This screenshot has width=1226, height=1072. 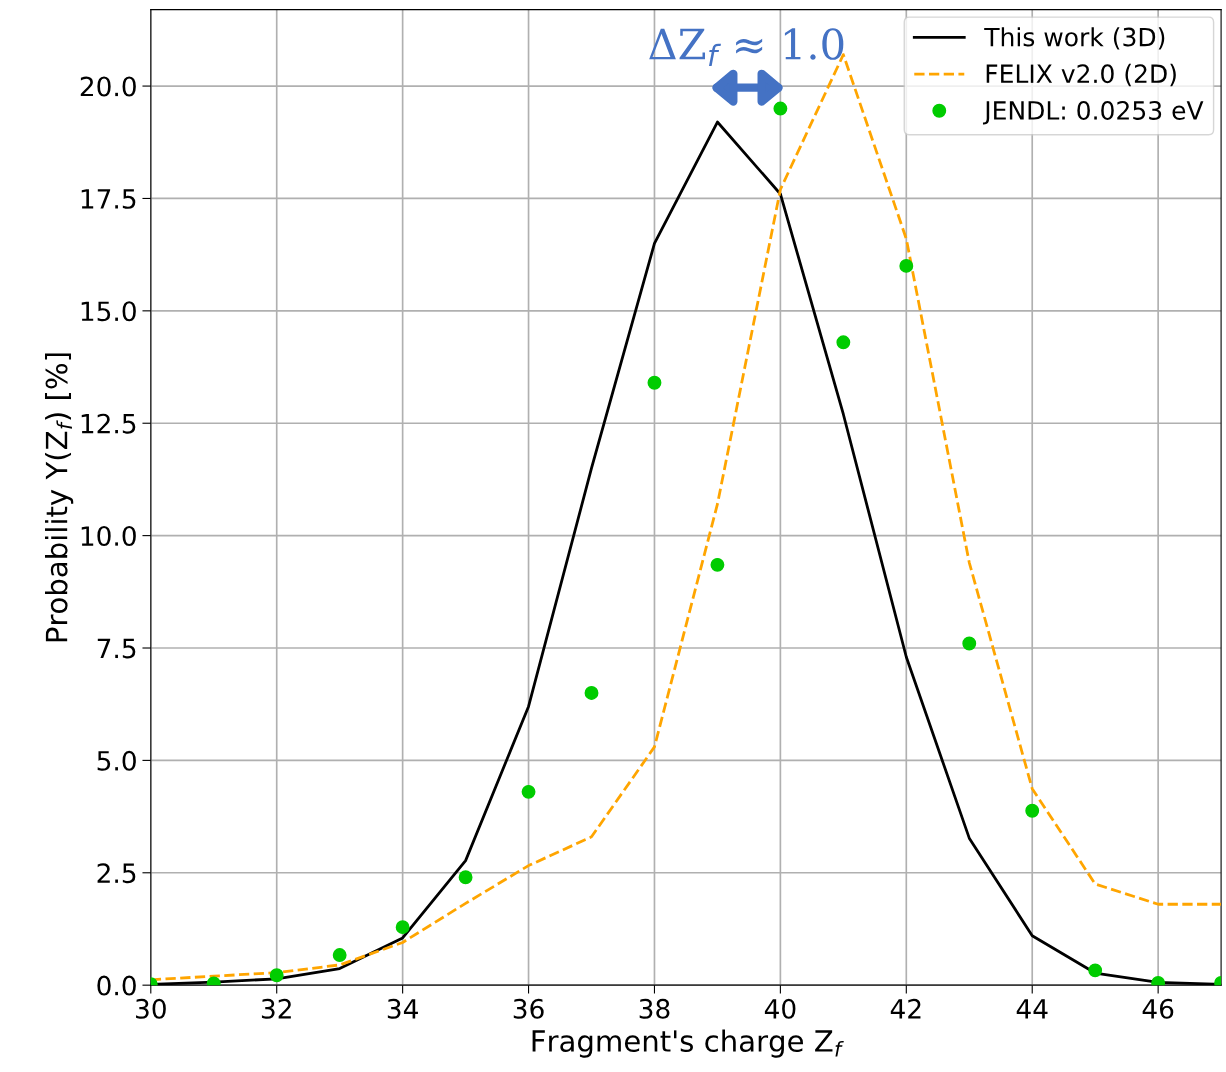 I want to click on y-tick-label: 20.0, so click(x=108, y=86).